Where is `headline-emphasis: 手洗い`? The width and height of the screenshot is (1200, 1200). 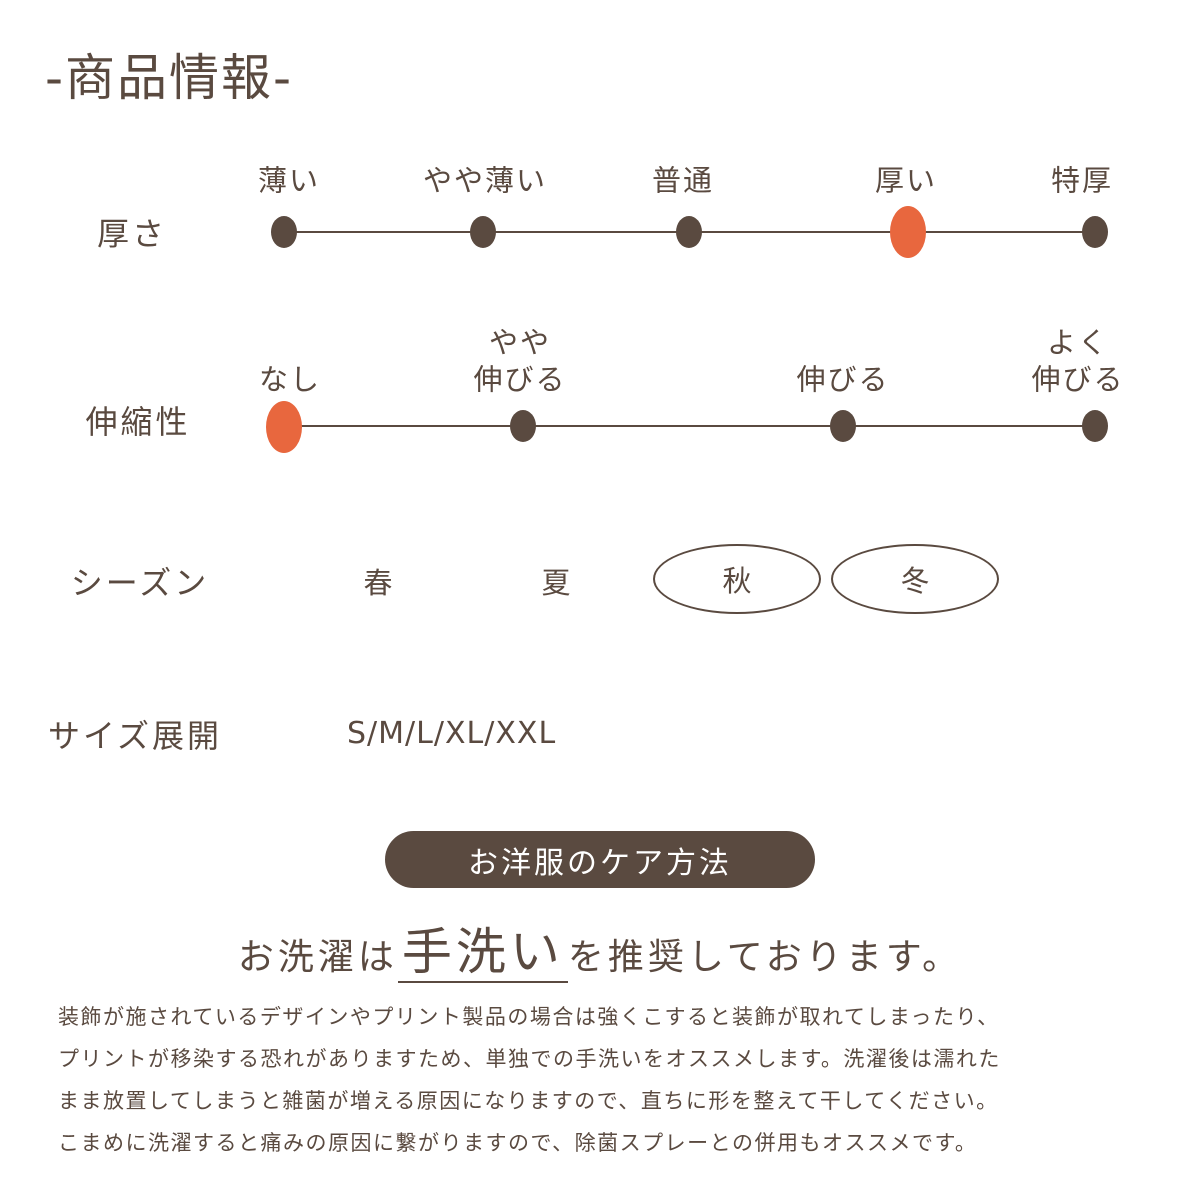 headline-emphasis: 手洗い is located at coordinates (482, 953).